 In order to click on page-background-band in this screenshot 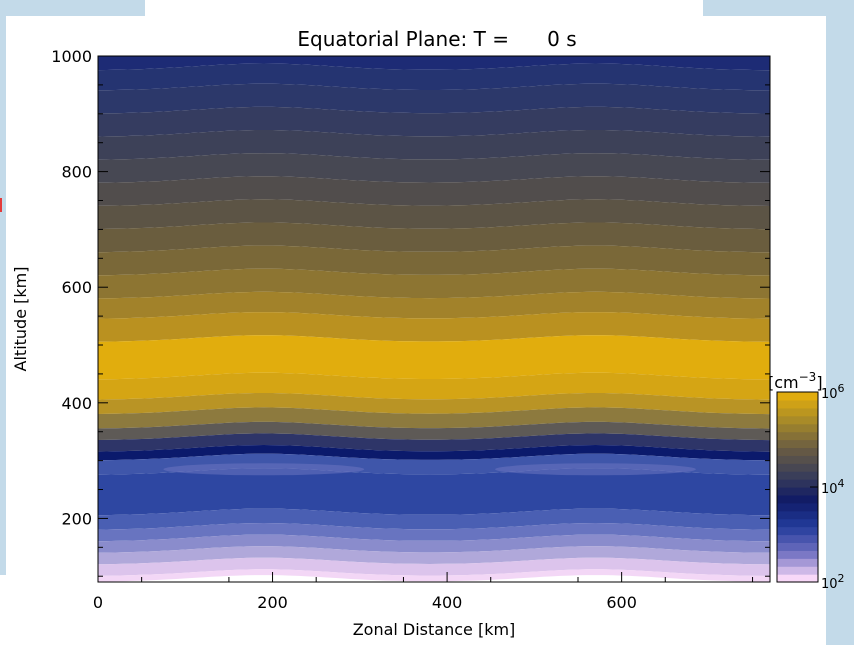, I will do `click(427, 8)`.